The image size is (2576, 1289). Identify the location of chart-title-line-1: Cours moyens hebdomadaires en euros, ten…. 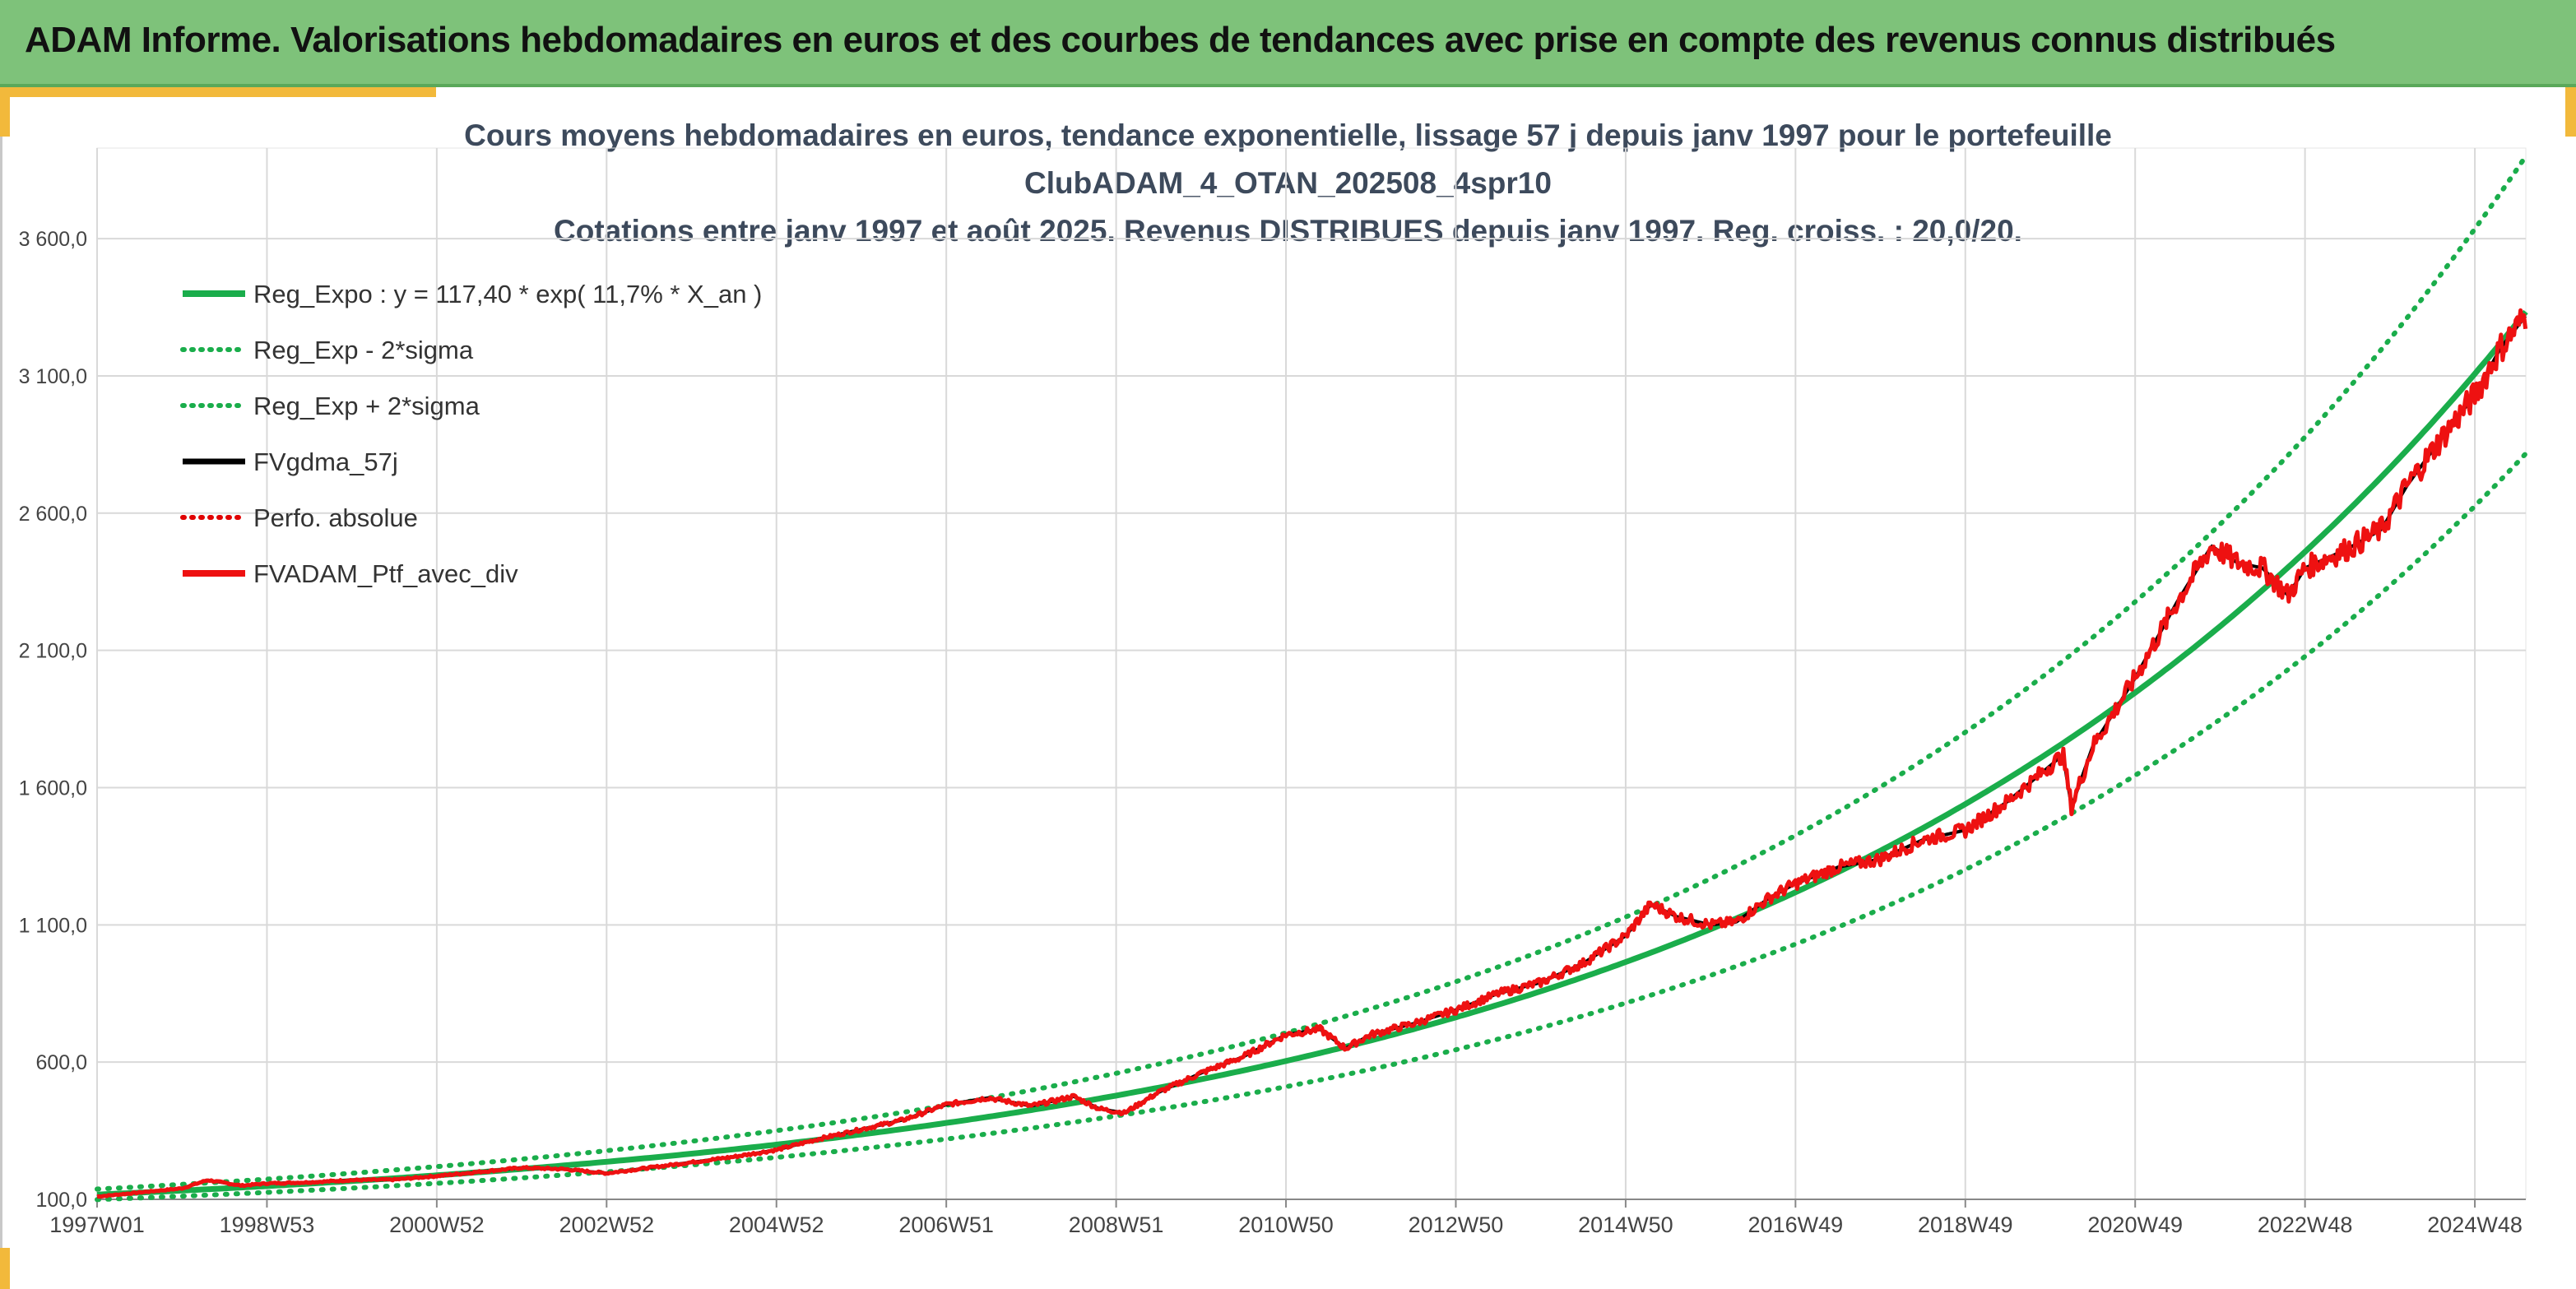
(1288, 135).